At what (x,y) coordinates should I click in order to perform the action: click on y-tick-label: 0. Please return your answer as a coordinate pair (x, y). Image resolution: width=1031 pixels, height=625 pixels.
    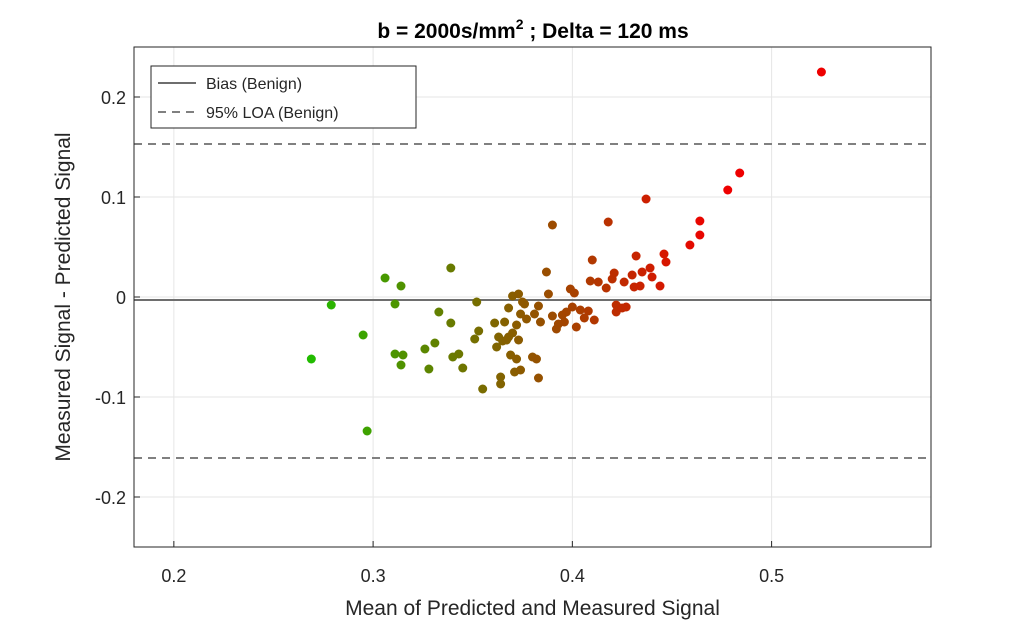
    Looking at the image, I should click on (121, 298).